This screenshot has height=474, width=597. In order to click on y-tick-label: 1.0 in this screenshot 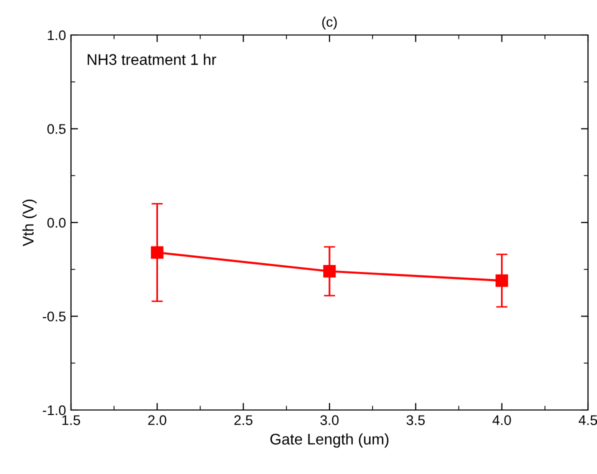, I will do `click(57, 35)`.